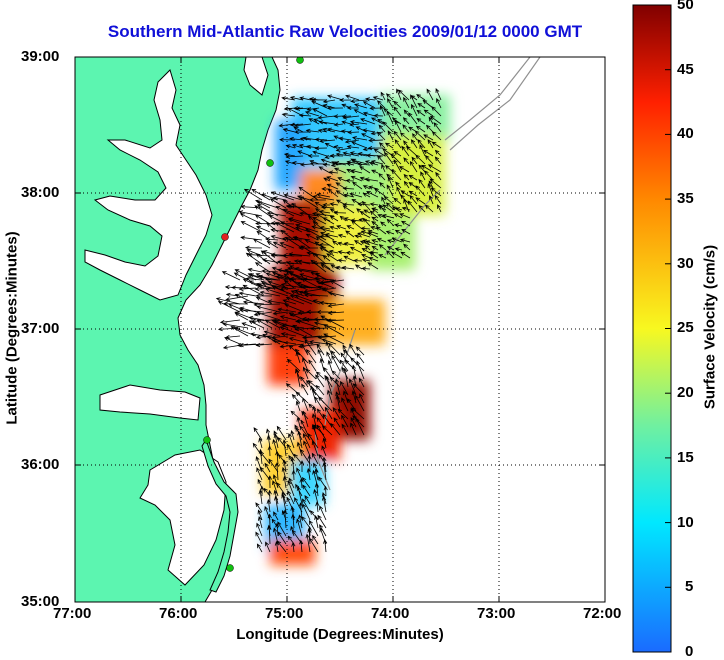 This screenshot has height=660, width=724. I want to click on colorbar-tick-label: 15, so click(685, 457).